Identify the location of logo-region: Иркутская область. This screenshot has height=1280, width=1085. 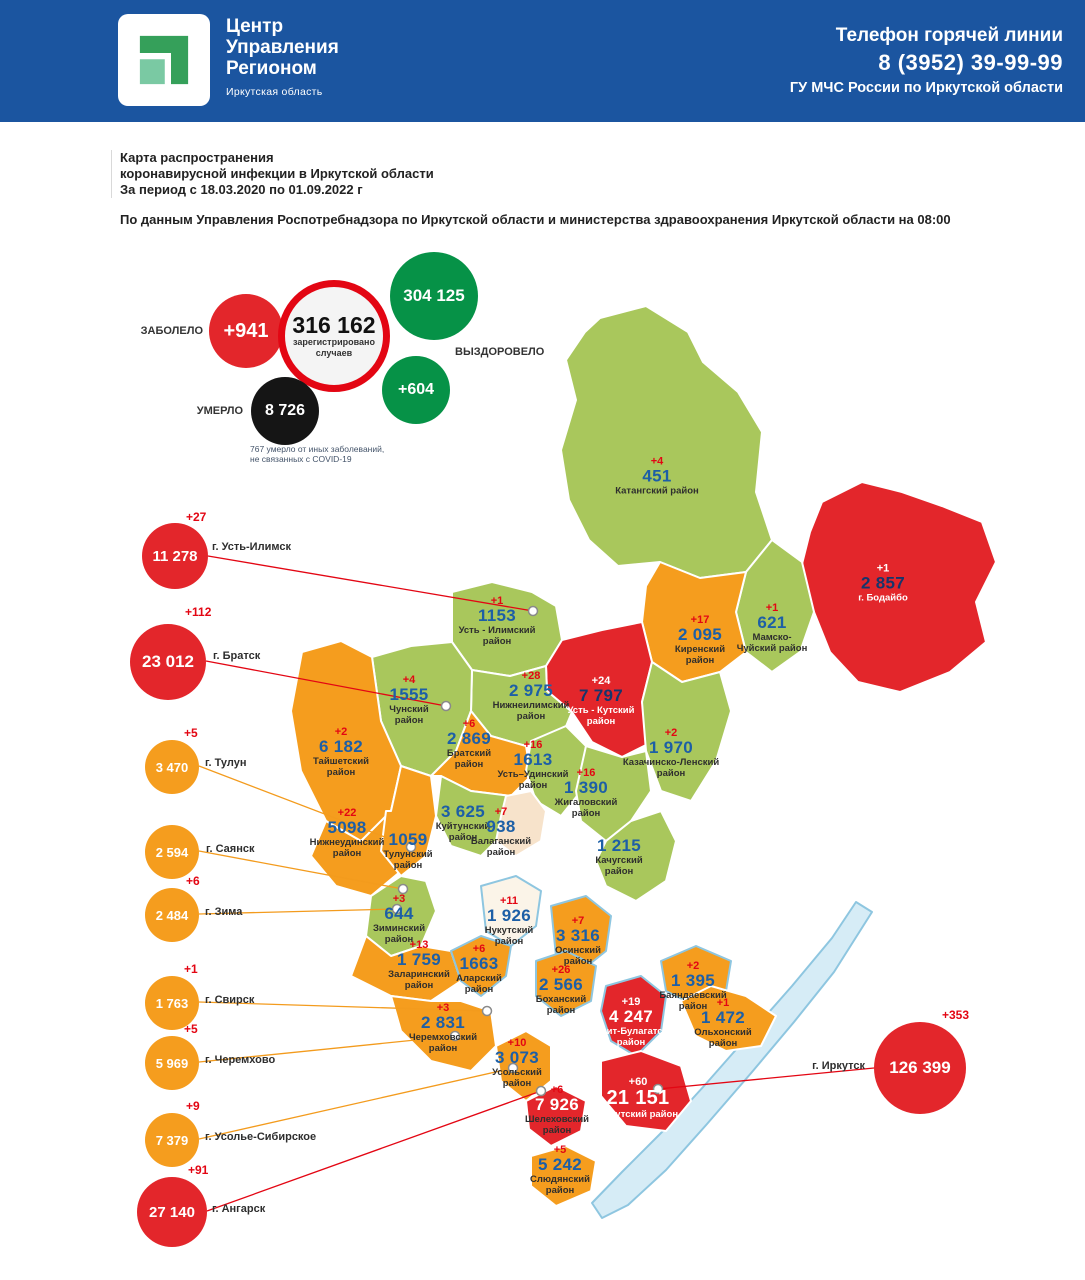
(274, 92).